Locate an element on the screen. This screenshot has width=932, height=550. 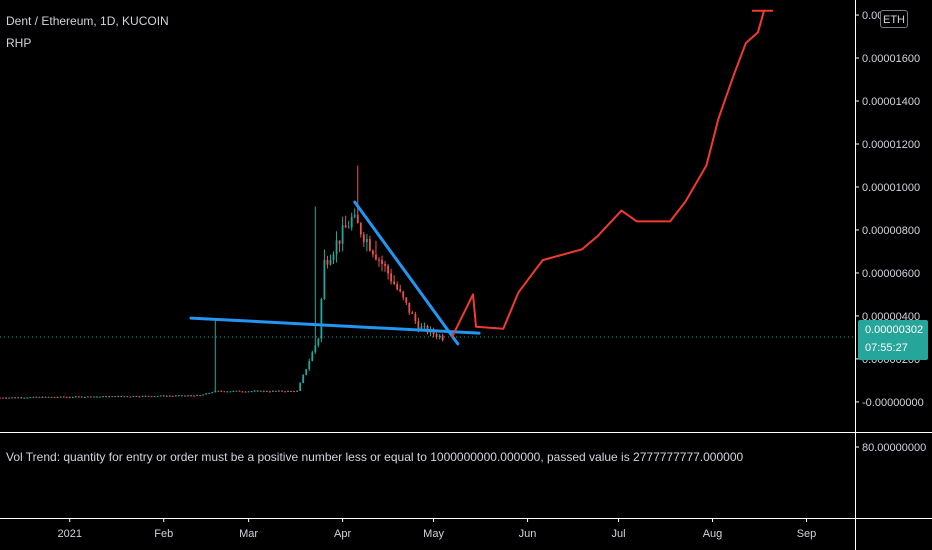
y-tick-label: 0.00001000 is located at coordinates (891, 188).